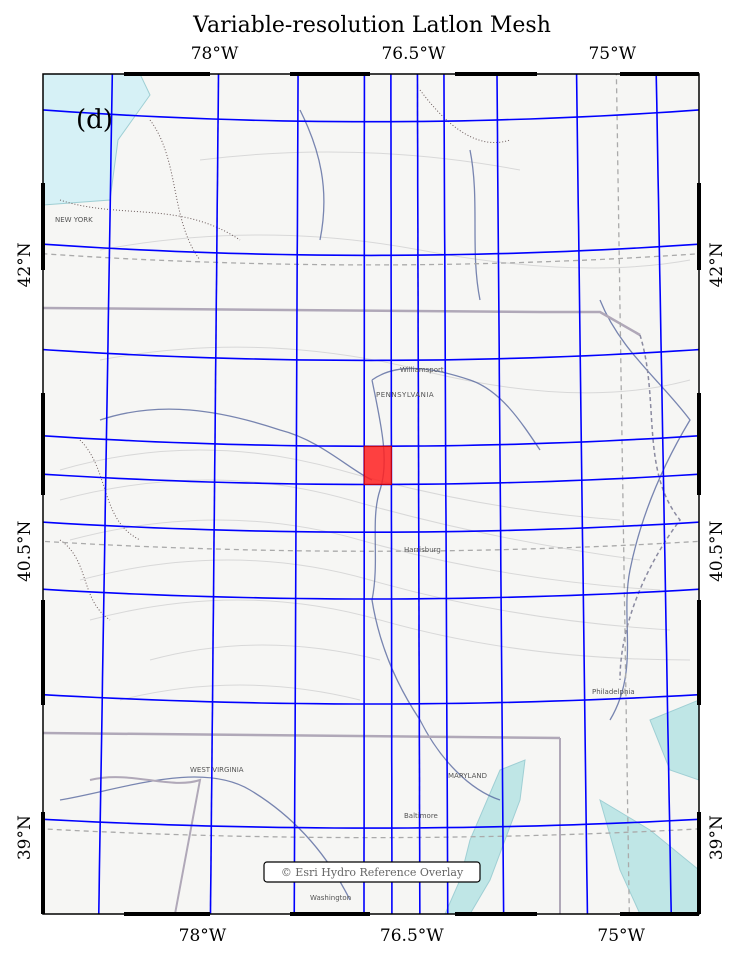 Image resolution: width=744 pixels, height=959 pixels. What do you see at coordinates (421, 816) in the screenshot?
I see `map-label-baltimore: Baltimore` at bounding box center [421, 816].